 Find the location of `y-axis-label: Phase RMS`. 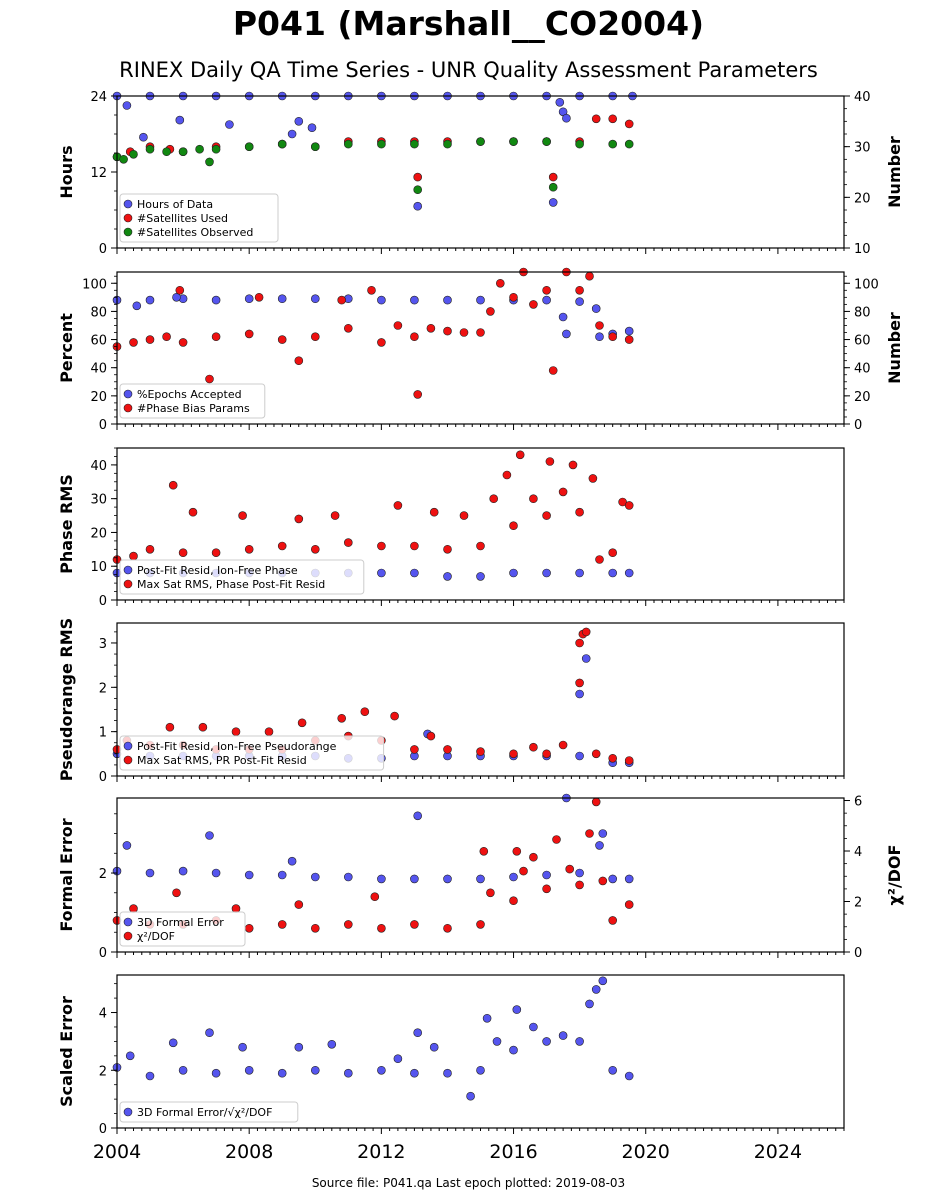

y-axis-label: Phase RMS is located at coordinates (66, 524).